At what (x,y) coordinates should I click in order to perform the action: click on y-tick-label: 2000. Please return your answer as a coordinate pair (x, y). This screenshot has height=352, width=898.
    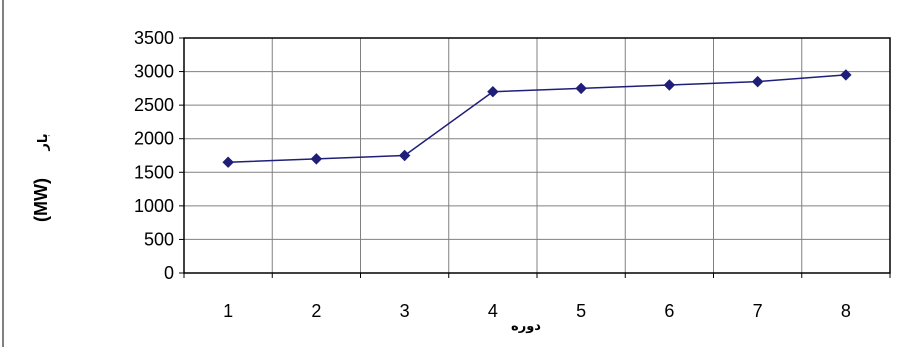
    Looking at the image, I should click on (154, 139).